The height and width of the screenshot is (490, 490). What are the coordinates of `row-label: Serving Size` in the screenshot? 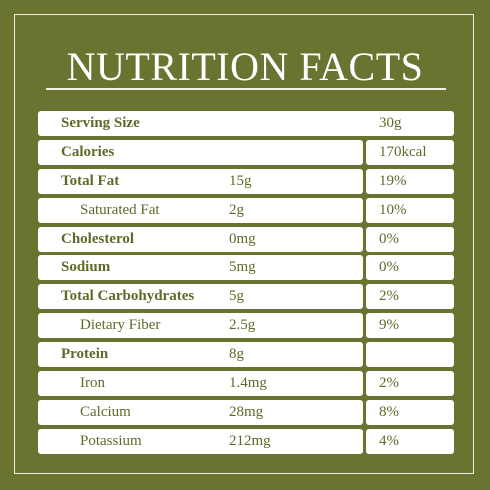 It's located at (100, 123).